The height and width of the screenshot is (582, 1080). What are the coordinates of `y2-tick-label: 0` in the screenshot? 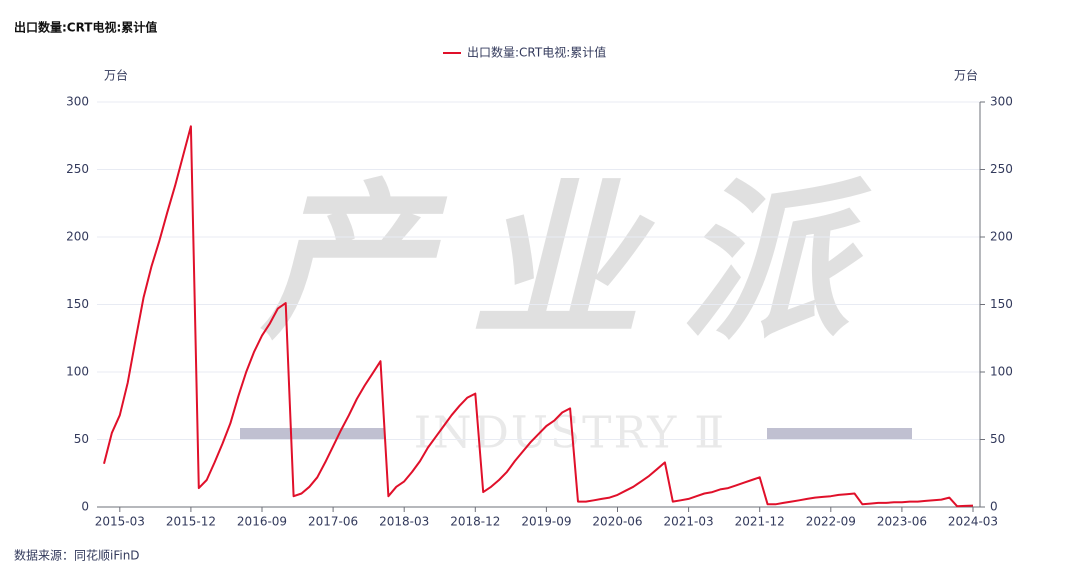 It's located at (994, 507).